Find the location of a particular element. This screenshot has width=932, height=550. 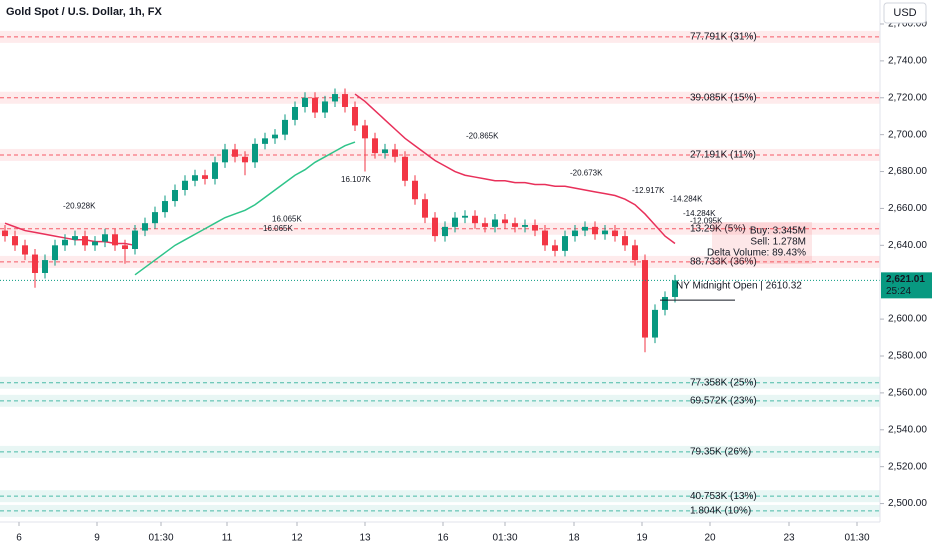

delta-text: Delta Volume: 89.43% is located at coordinates (756, 253).